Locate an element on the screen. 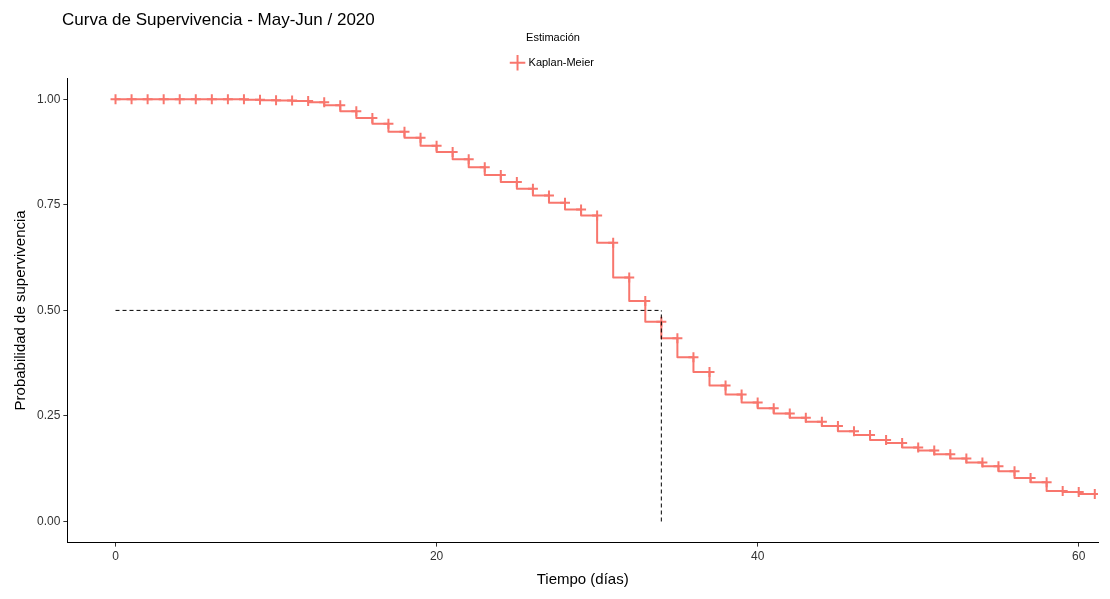 The height and width of the screenshot is (599, 1110). y-axis-title: Probabilidad de supervivencia is located at coordinates (20, 310).